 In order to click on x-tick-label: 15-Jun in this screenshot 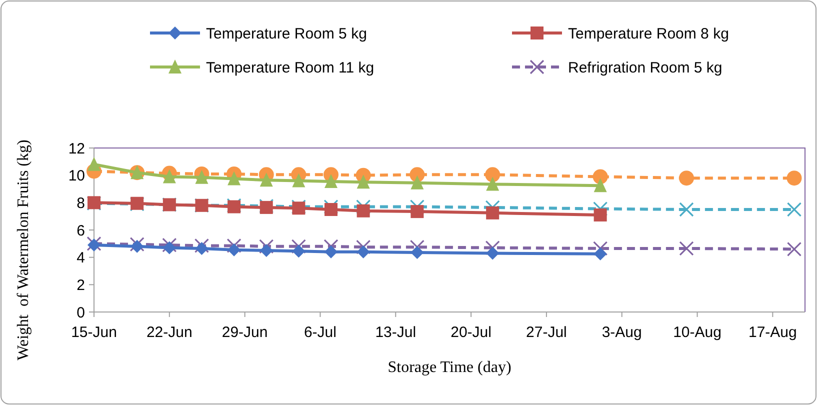, I will do `click(94, 332)`.